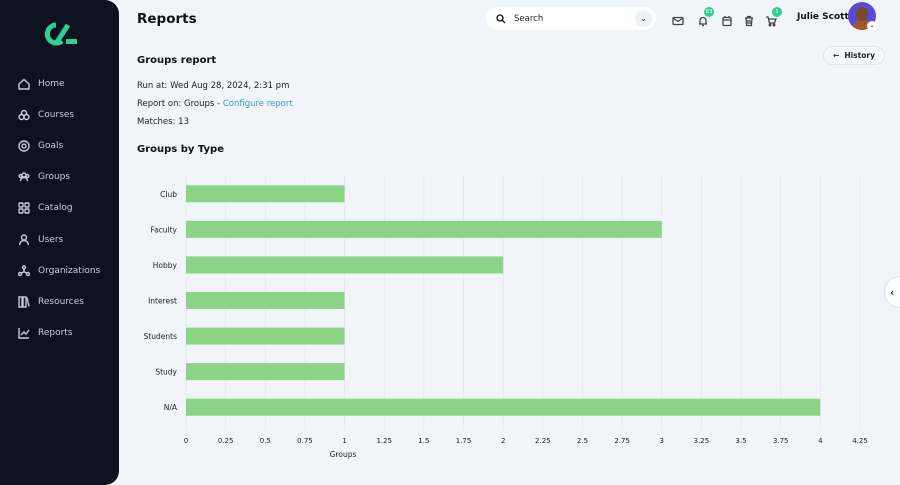  Describe the element at coordinates (167, 19) in the screenshot. I see `page-title: Reports` at that location.